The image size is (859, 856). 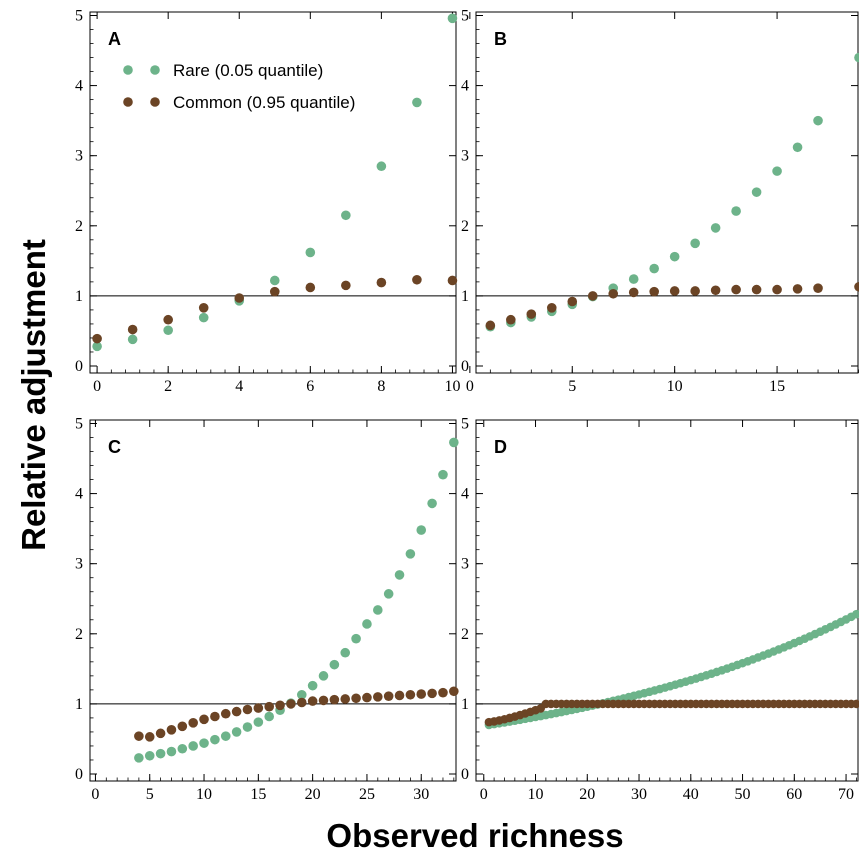 I want to click on x-tick-label: 2, so click(x=168, y=386).